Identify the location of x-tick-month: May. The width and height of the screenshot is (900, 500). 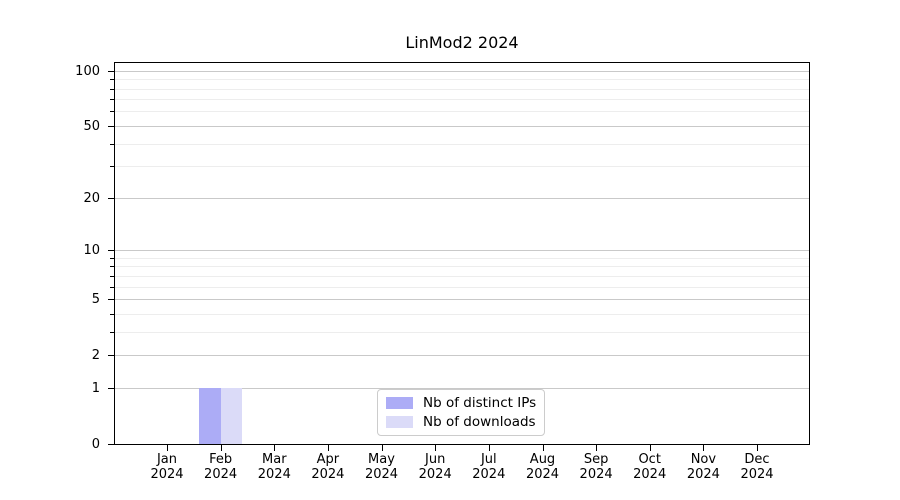
(381, 459).